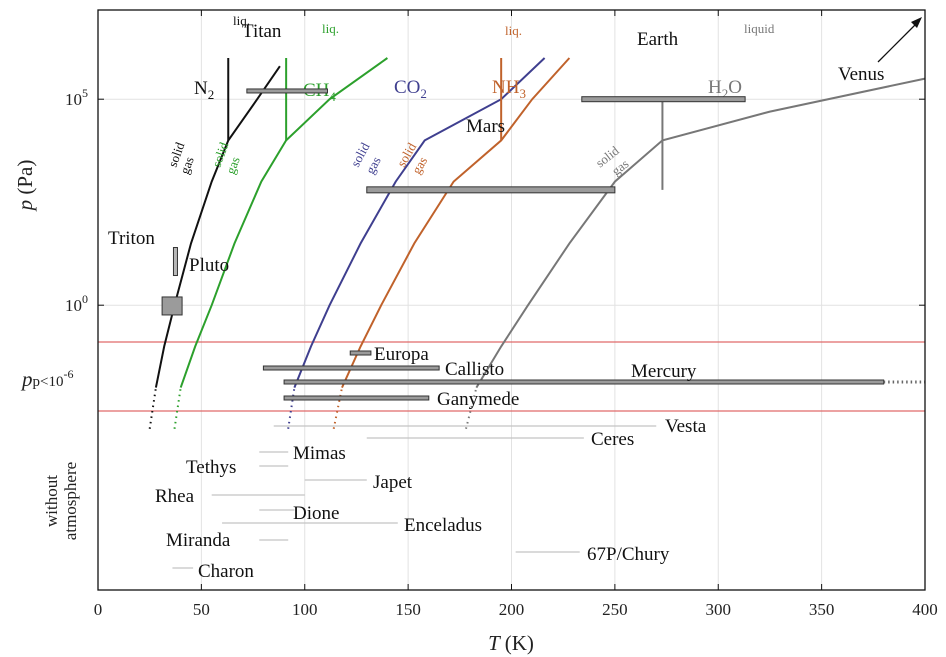 The image size is (946, 657). I want to click on x-tick-label: 400, so click(925, 609).